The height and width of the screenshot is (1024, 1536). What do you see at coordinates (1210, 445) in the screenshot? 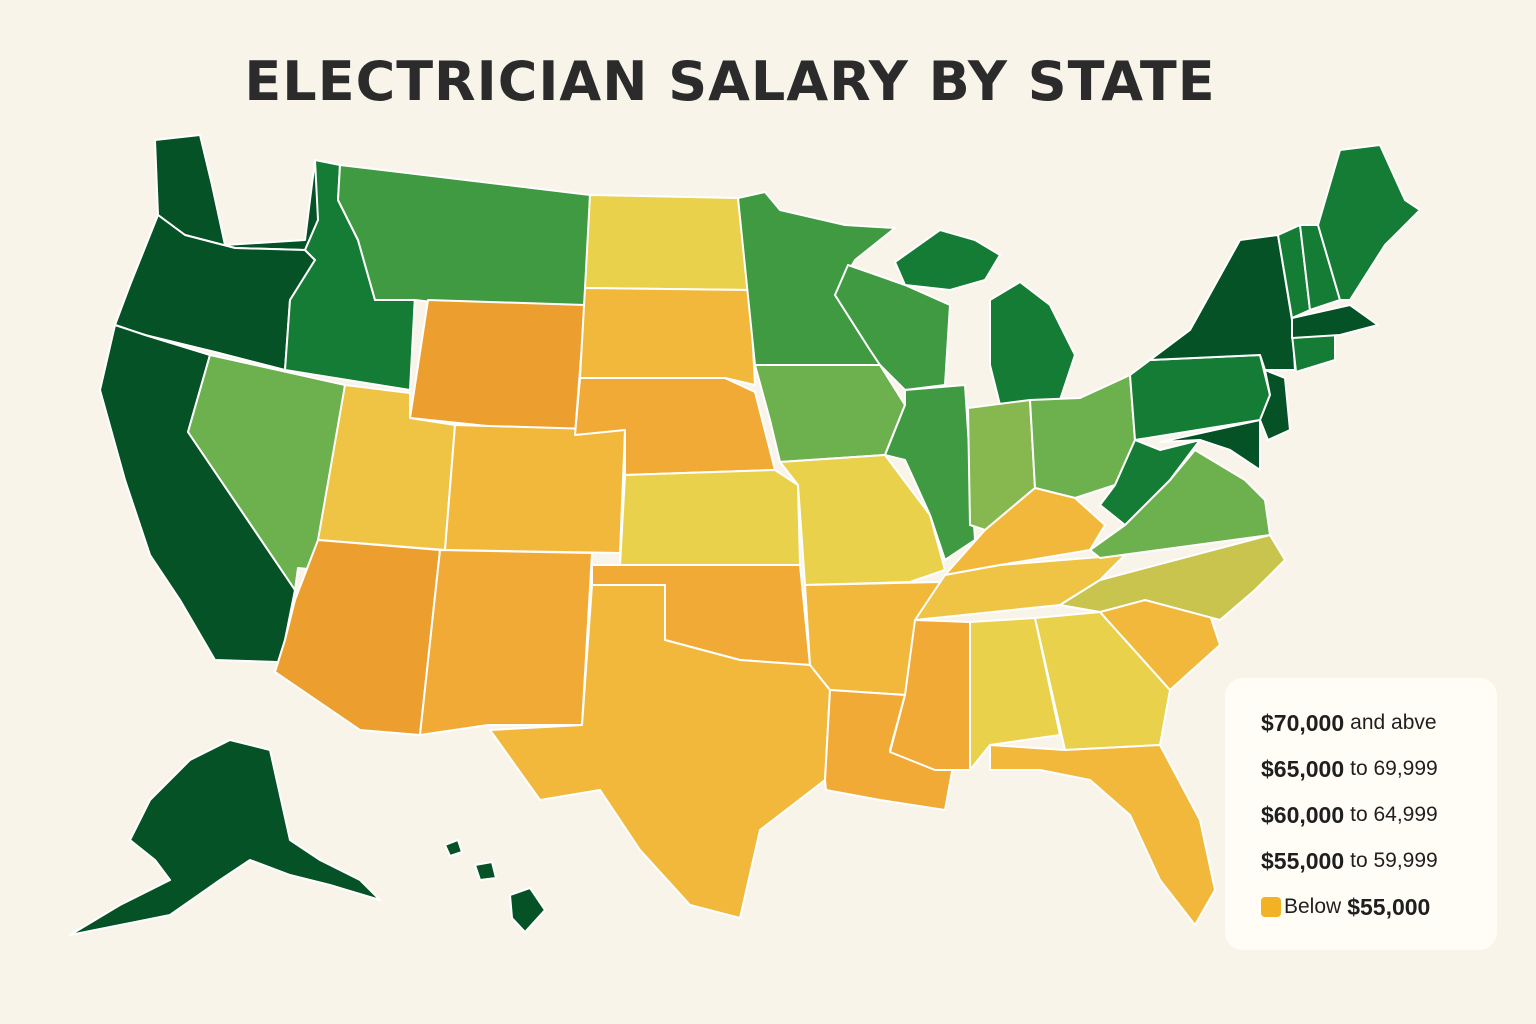
I see `state-MD` at bounding box center [1210, 445].